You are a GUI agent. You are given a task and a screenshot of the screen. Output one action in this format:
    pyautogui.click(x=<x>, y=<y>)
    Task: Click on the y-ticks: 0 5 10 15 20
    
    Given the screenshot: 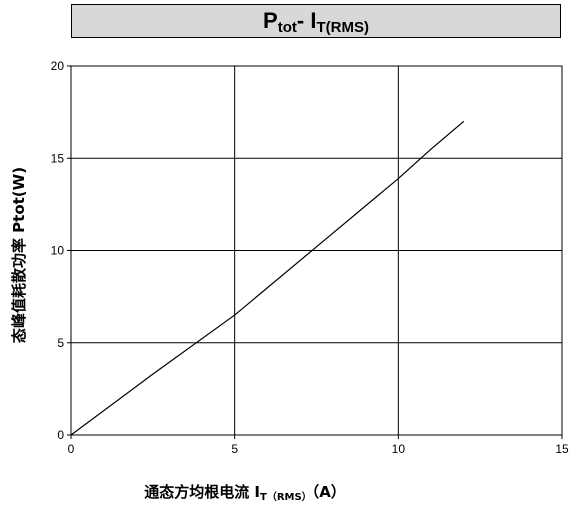 What is the action you would take?
    pyautogui.click(x=61, y=250)
    